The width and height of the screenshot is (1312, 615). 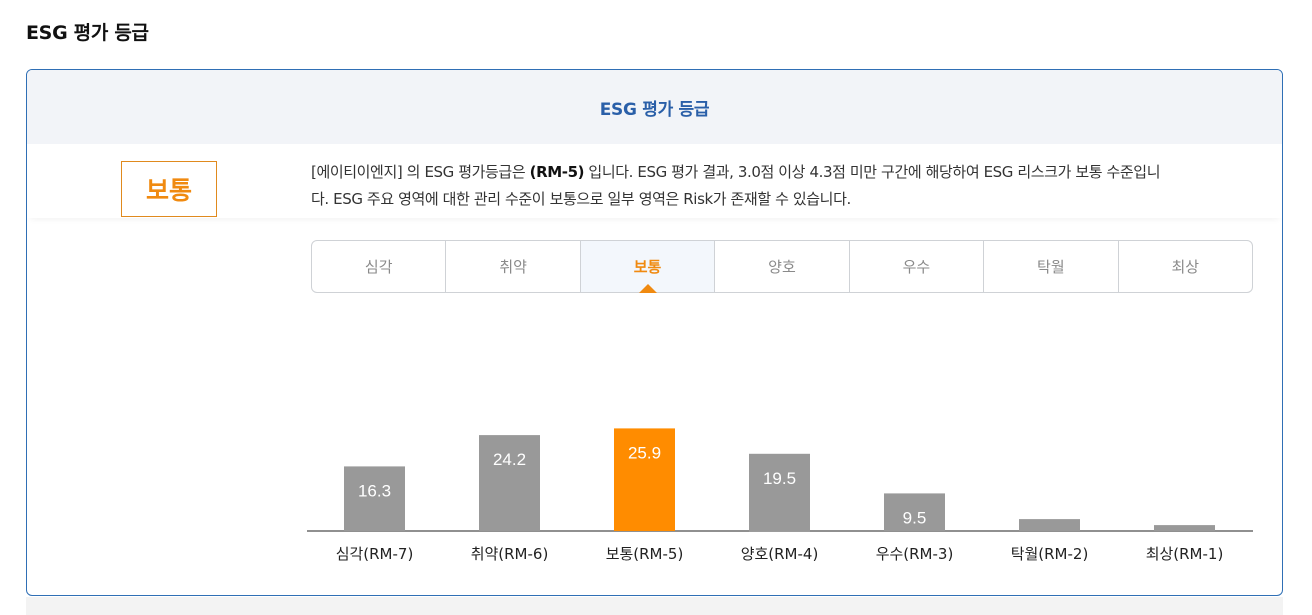 I want to click on tab-grade-5: 우수, so click(x=917, y=266).